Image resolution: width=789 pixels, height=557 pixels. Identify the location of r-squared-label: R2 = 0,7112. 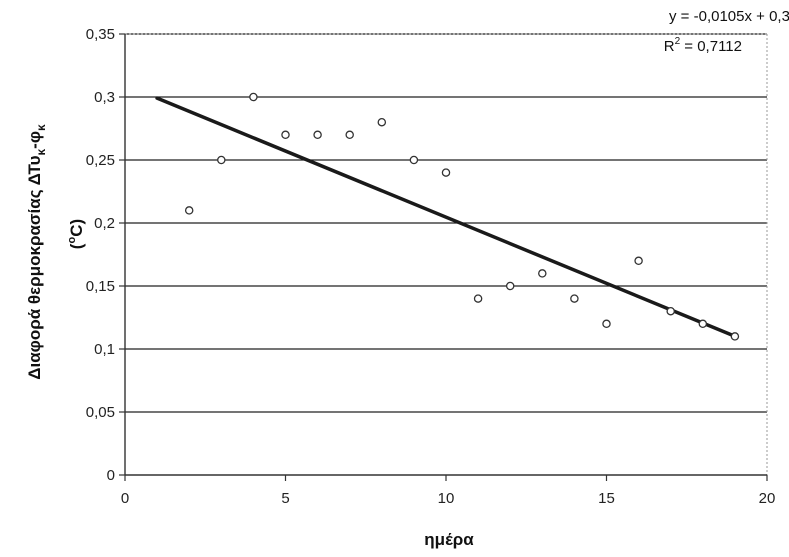
(703, 45).